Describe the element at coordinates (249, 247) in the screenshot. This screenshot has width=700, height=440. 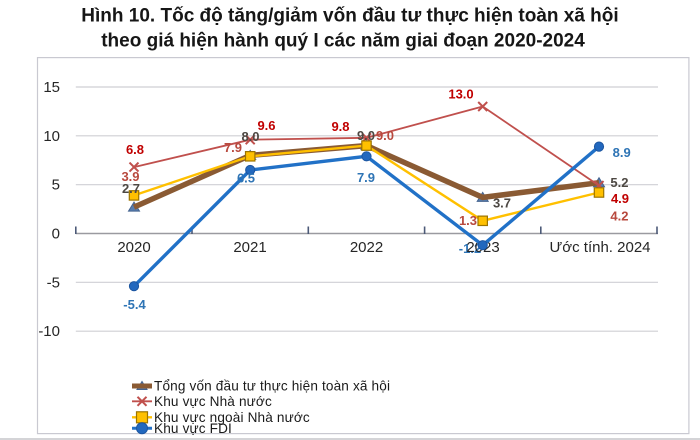
I see `svg-text: 2021` at that location.